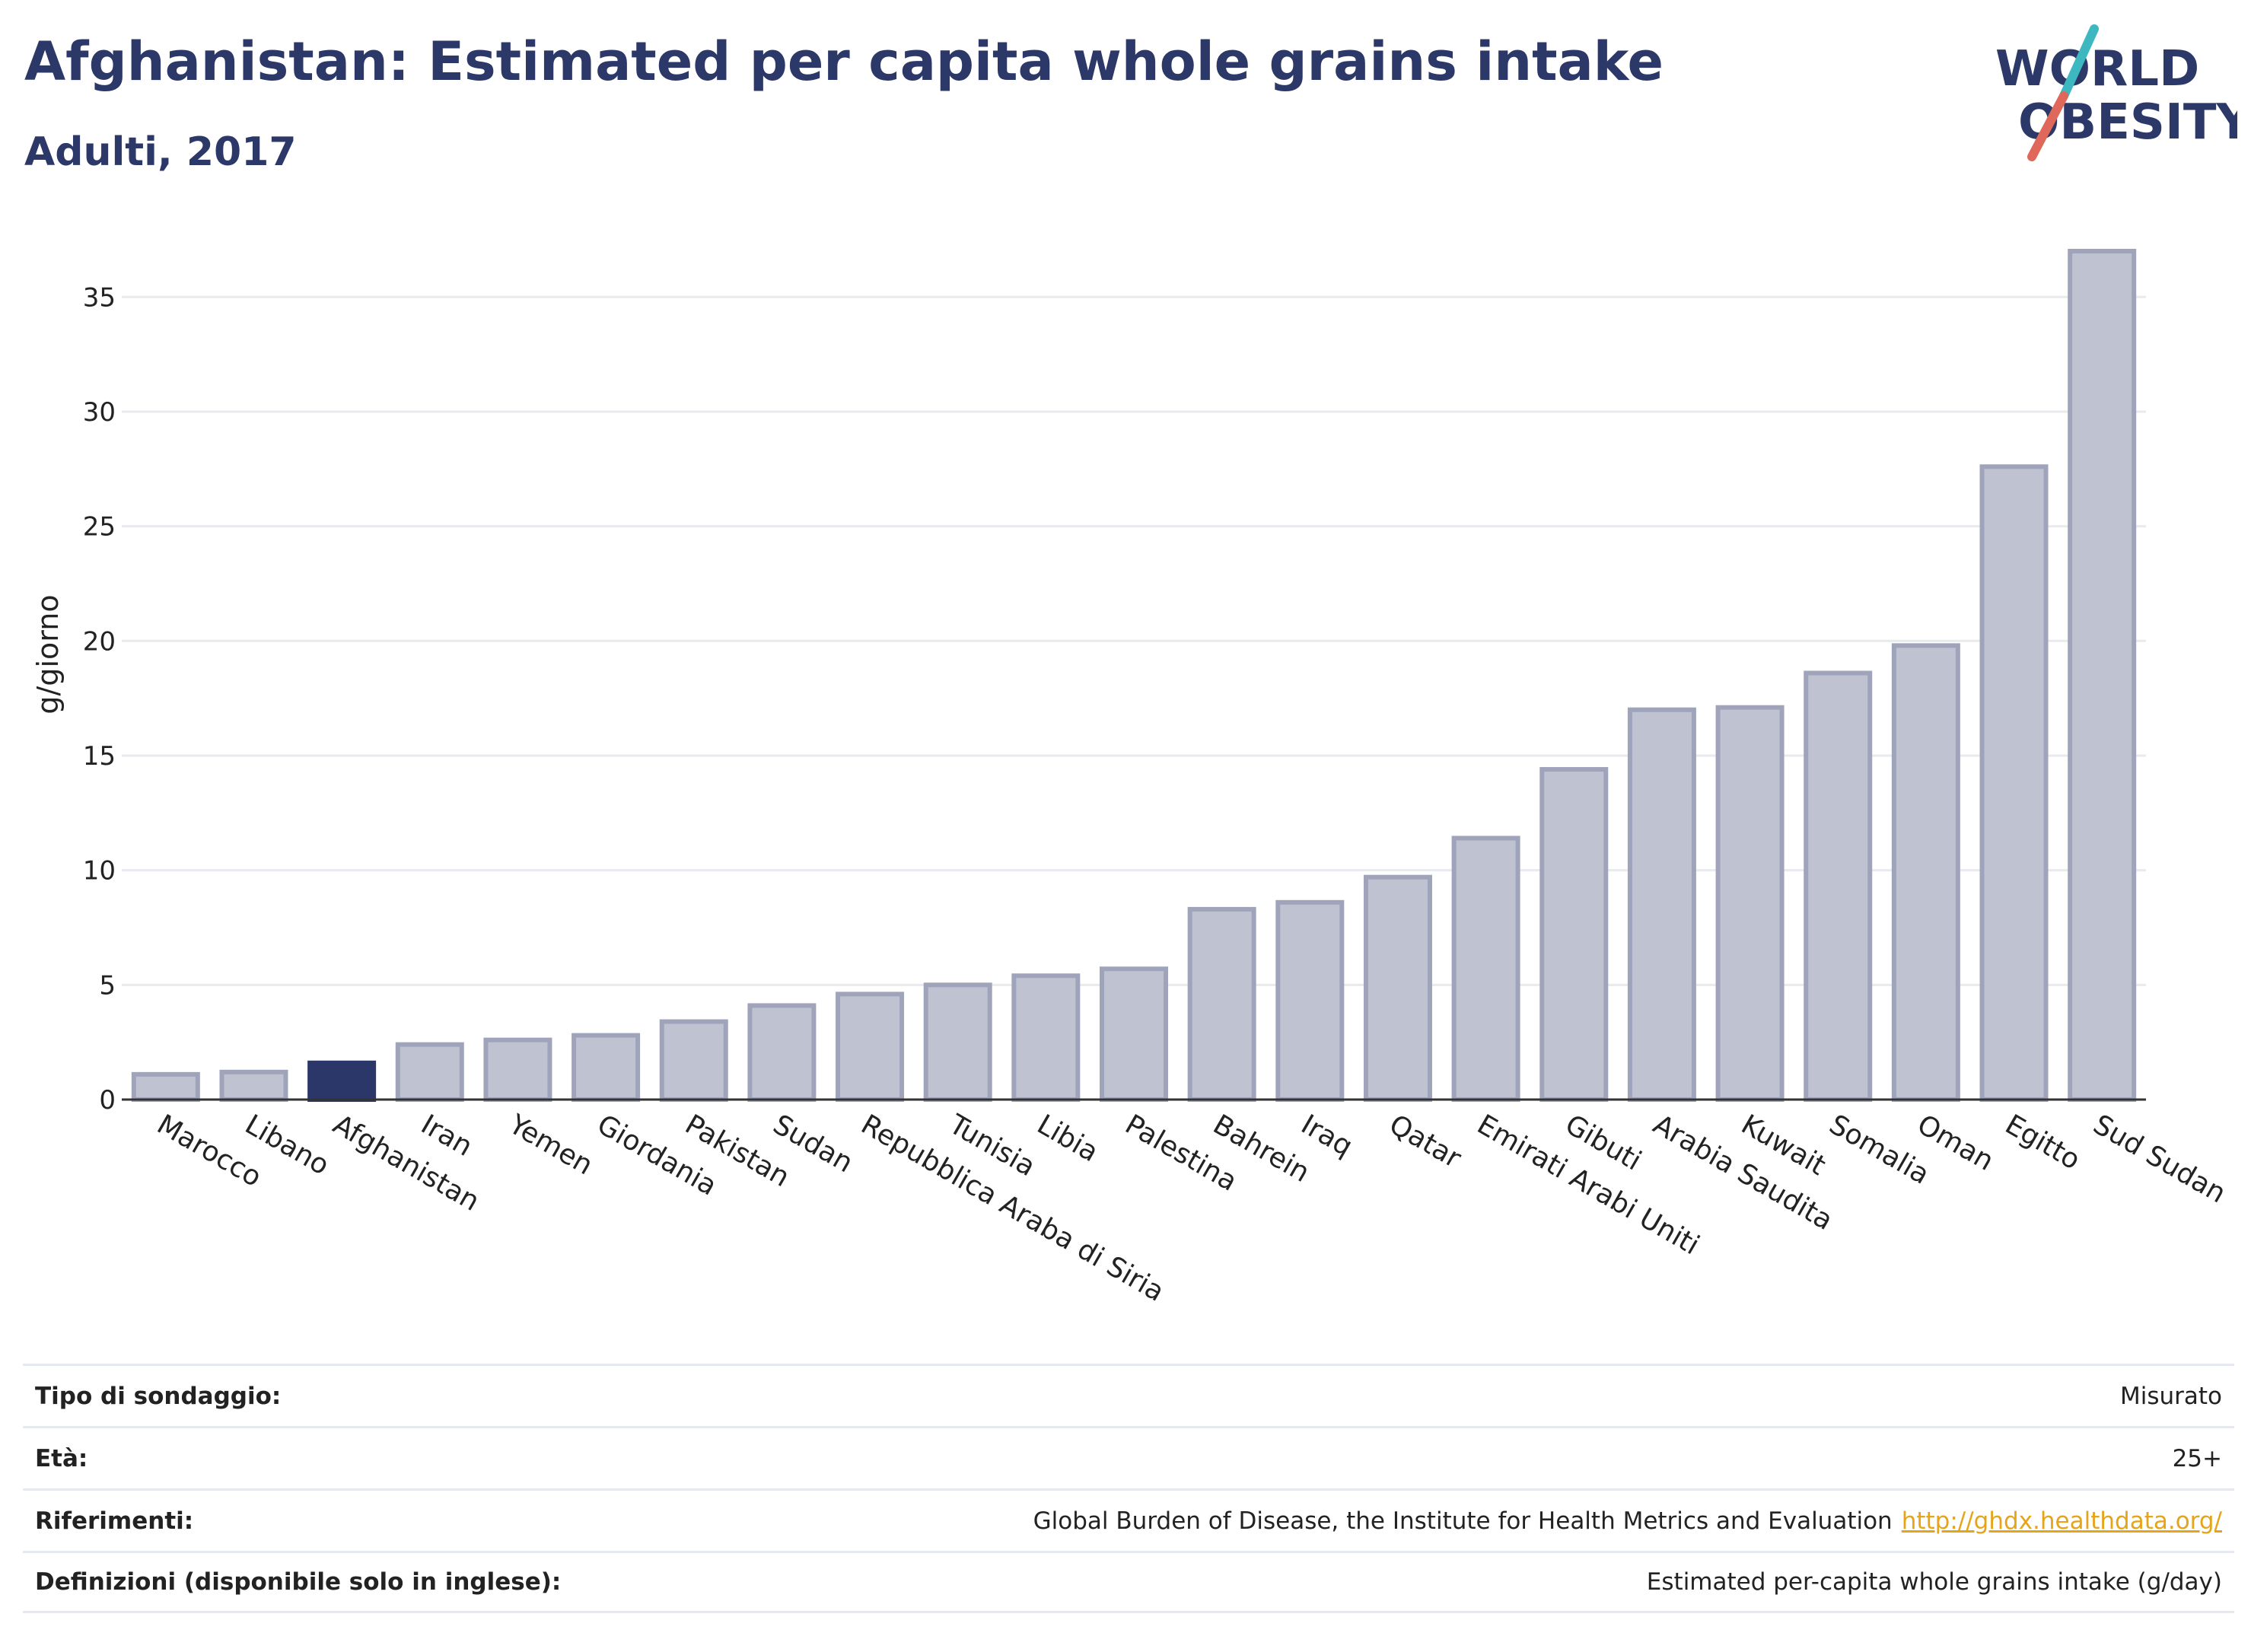 The height and width of the screenshot is (1652, 2251). What do you see at coordinates (114, 1521) in the screenshot?
I see `info-label: Riferimenti:` at bounding box center [114, 1521].